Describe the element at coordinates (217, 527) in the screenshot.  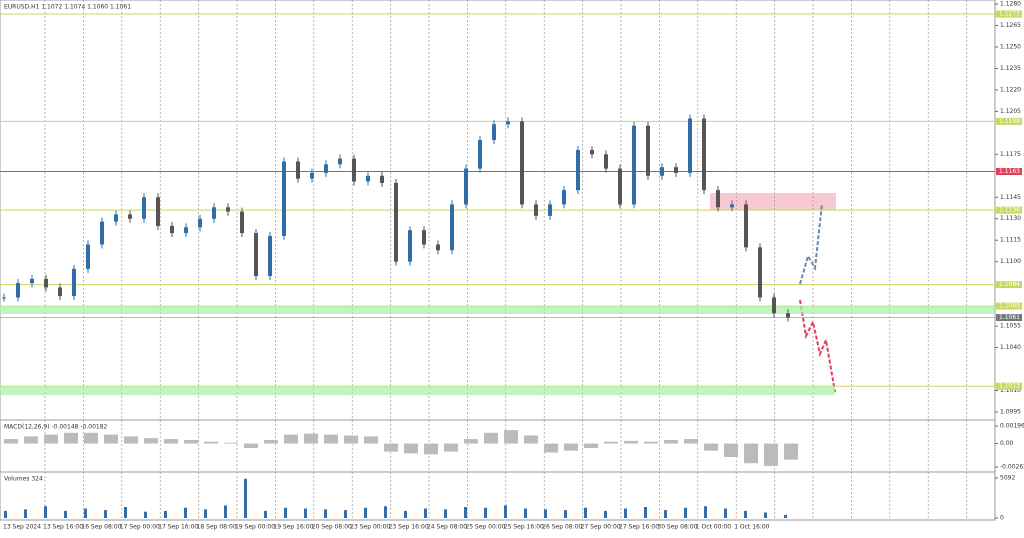
I see `date-label: 18 Sep 08:00` at that location.